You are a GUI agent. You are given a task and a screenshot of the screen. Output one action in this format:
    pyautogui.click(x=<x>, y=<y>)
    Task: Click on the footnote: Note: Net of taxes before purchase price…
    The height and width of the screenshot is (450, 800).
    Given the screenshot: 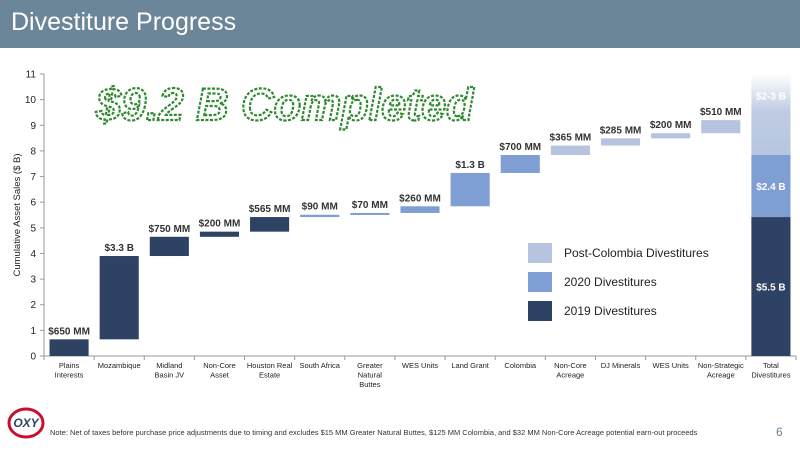 What is the action you would take?
    pyautogui.click(x=374, y=432)
    